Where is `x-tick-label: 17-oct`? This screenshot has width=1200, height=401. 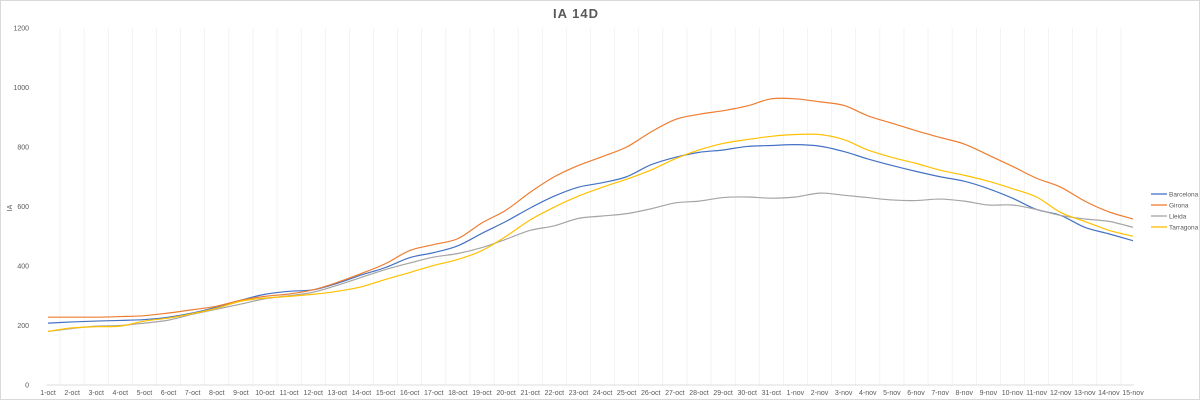 x-tick-label: 17-oct is located at coordinates (434, 393).